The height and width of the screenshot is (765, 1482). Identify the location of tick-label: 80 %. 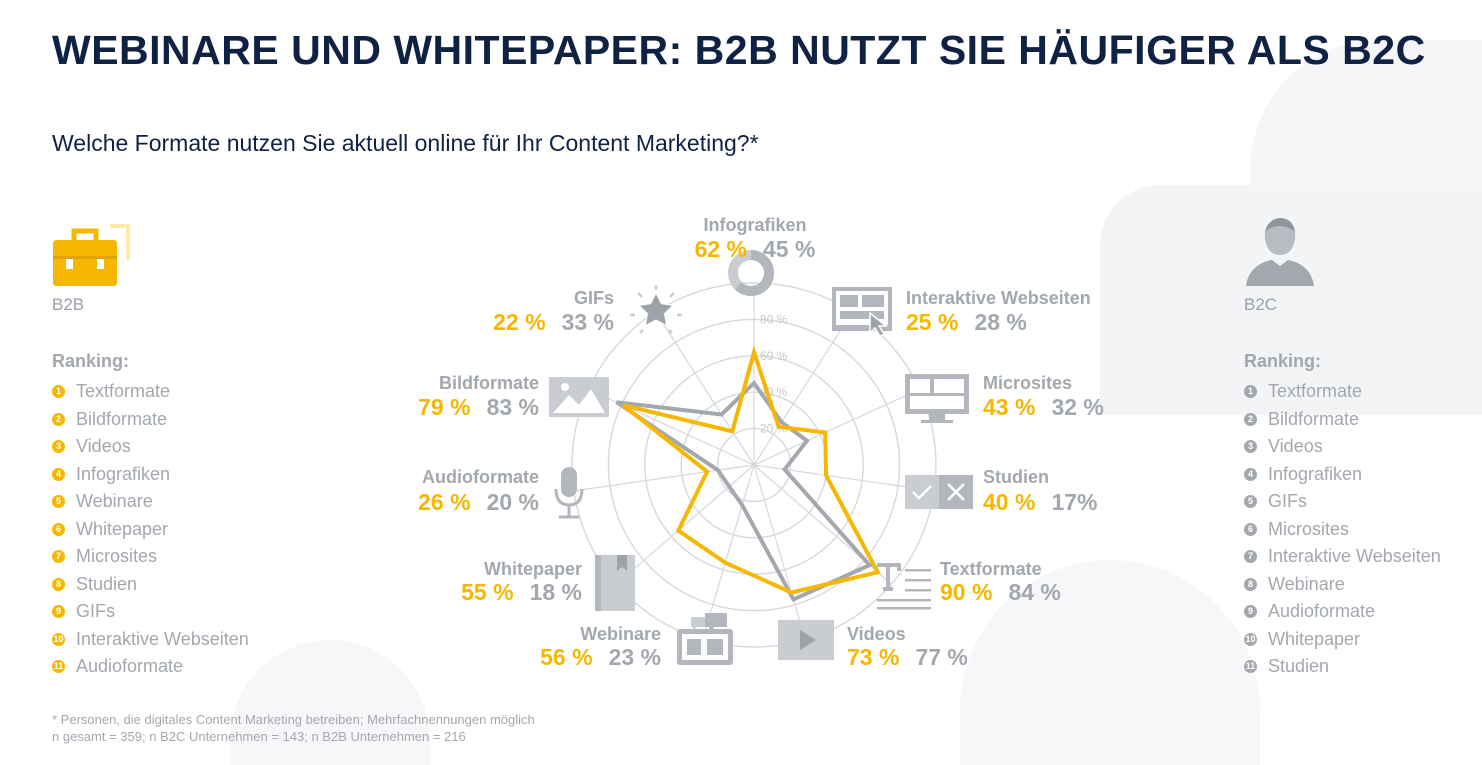
(774, 319).